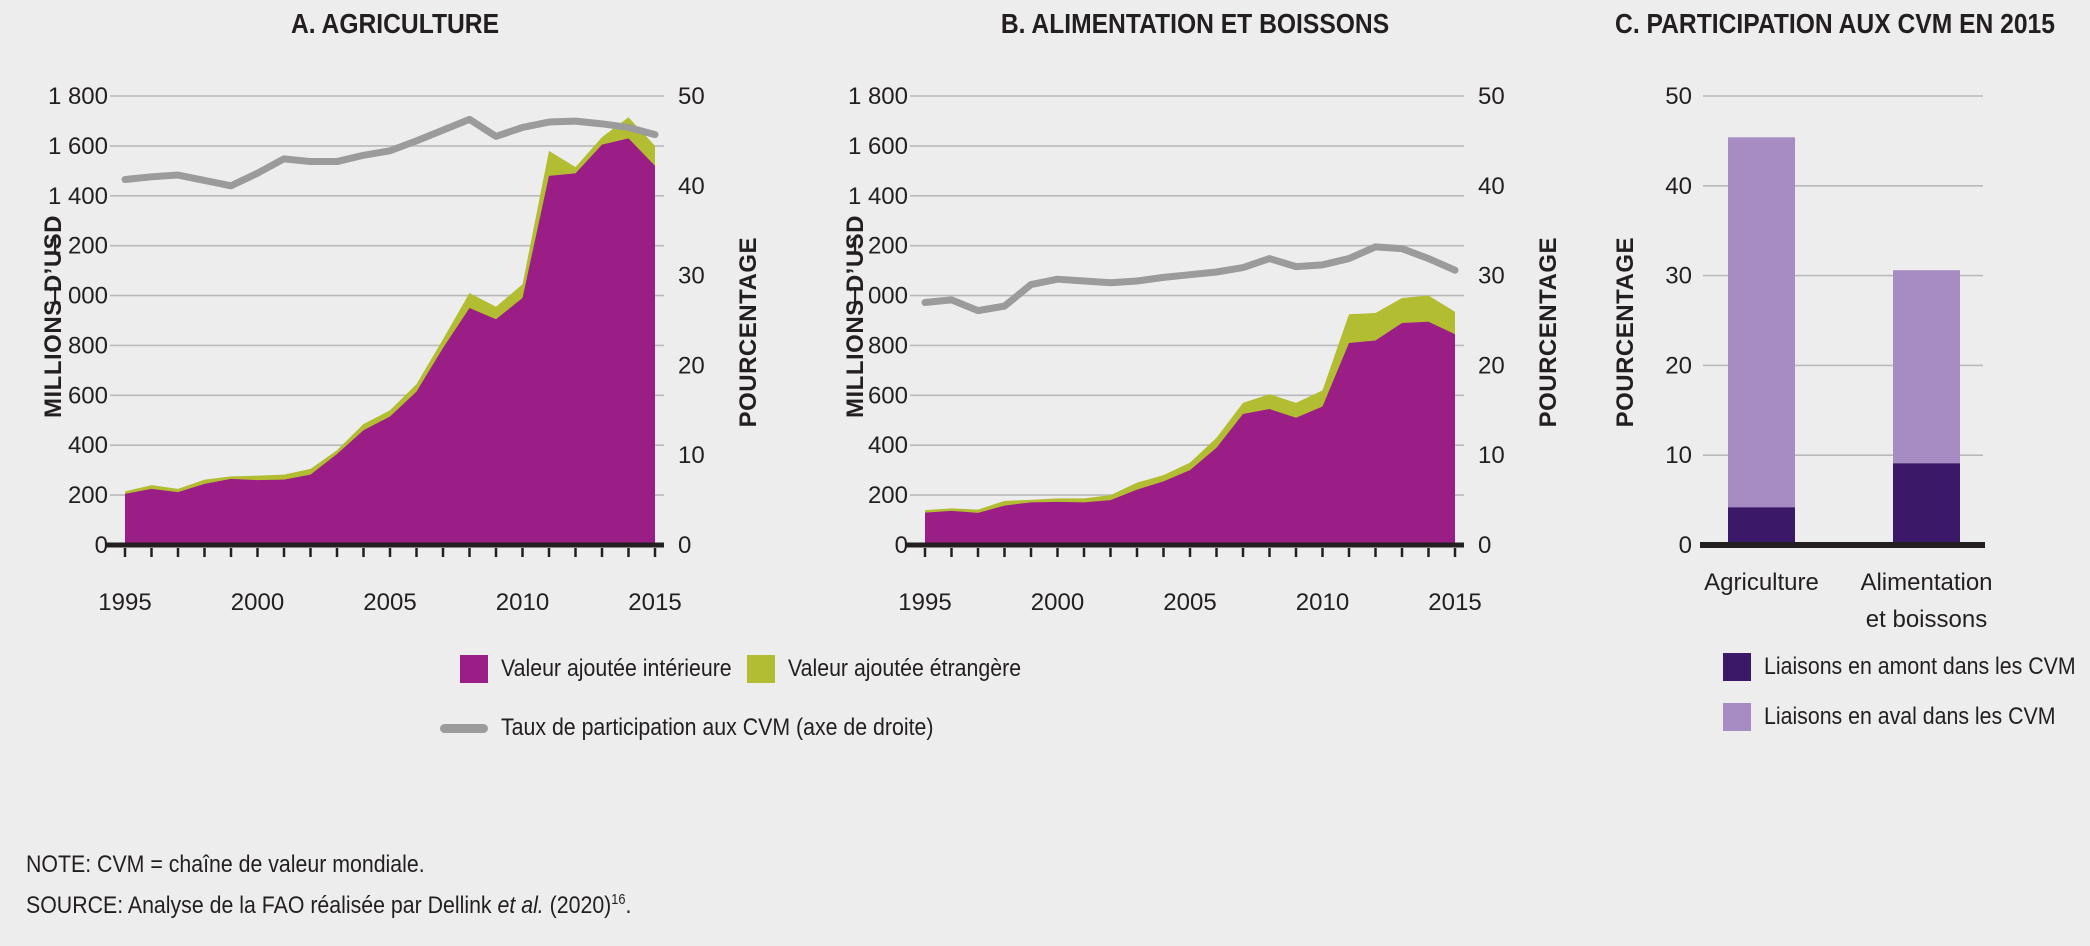  Describe the element at coordinates (53, 316) in the screenshot. I see `panel-a-left-axis-title: MILLIONS D’USD` at that location.